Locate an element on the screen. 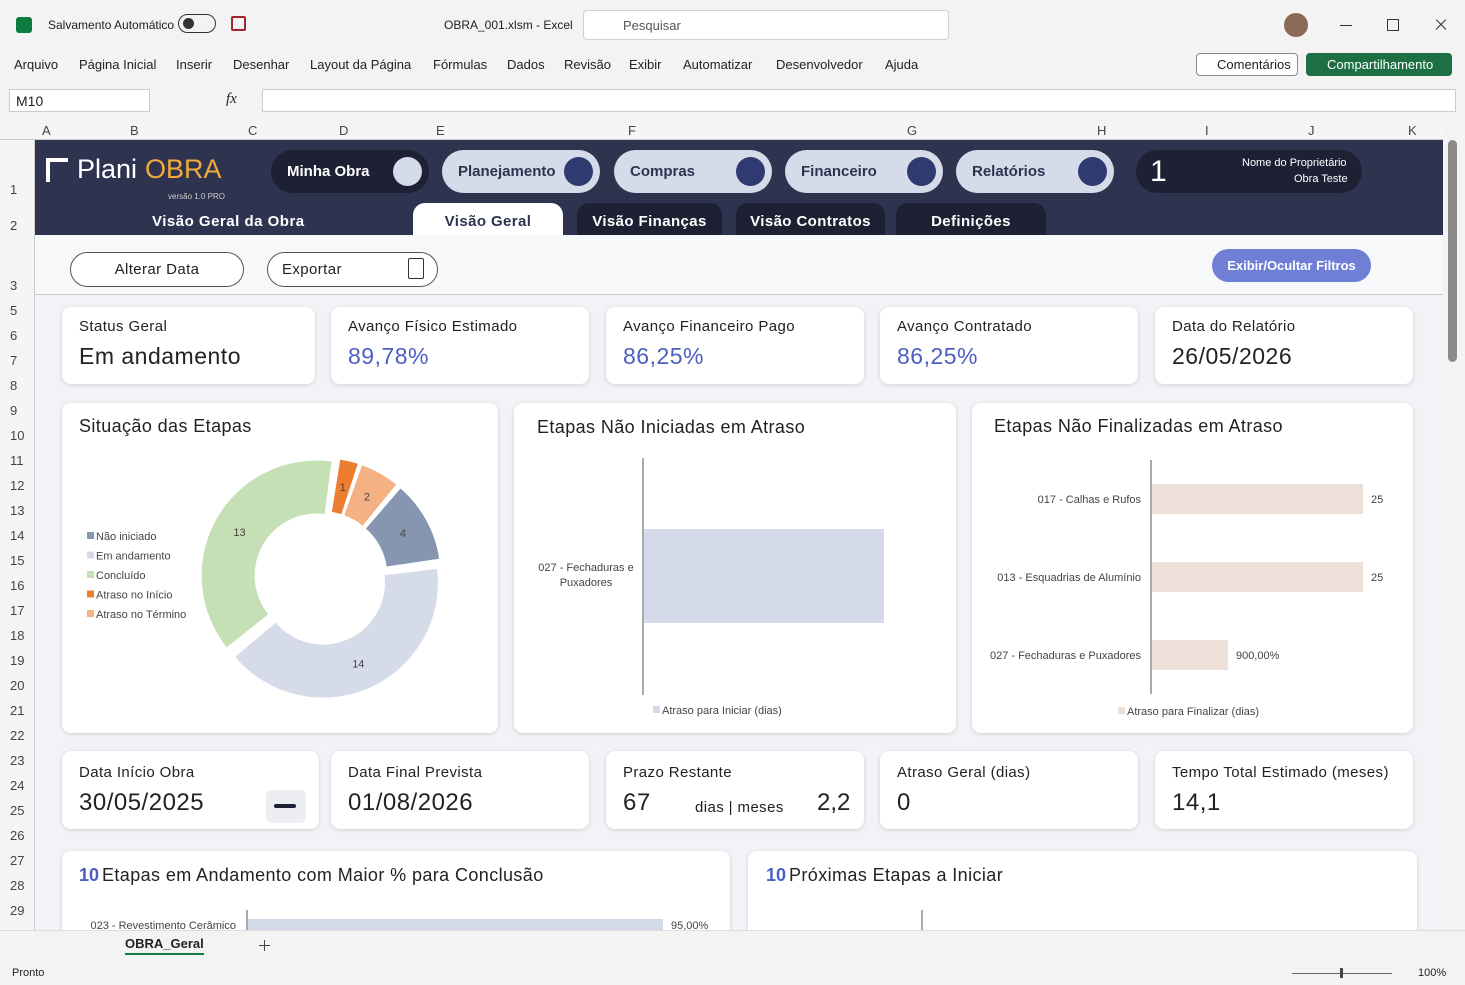  avatar is located at coordinates (1296, 25).